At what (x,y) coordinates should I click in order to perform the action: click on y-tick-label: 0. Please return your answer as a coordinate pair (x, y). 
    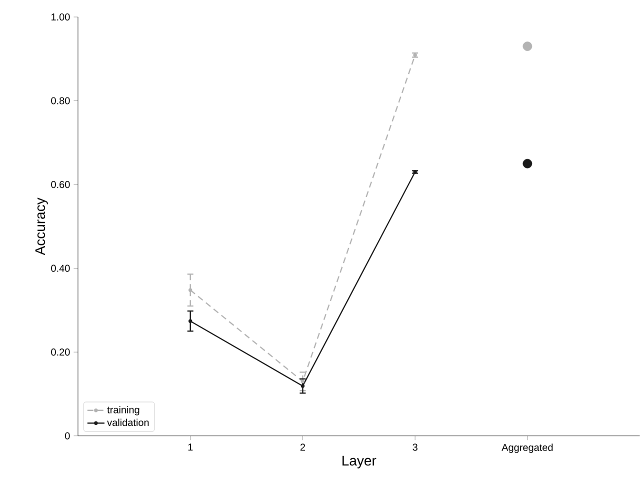
    Looking at the image, I should click on (67, 436).